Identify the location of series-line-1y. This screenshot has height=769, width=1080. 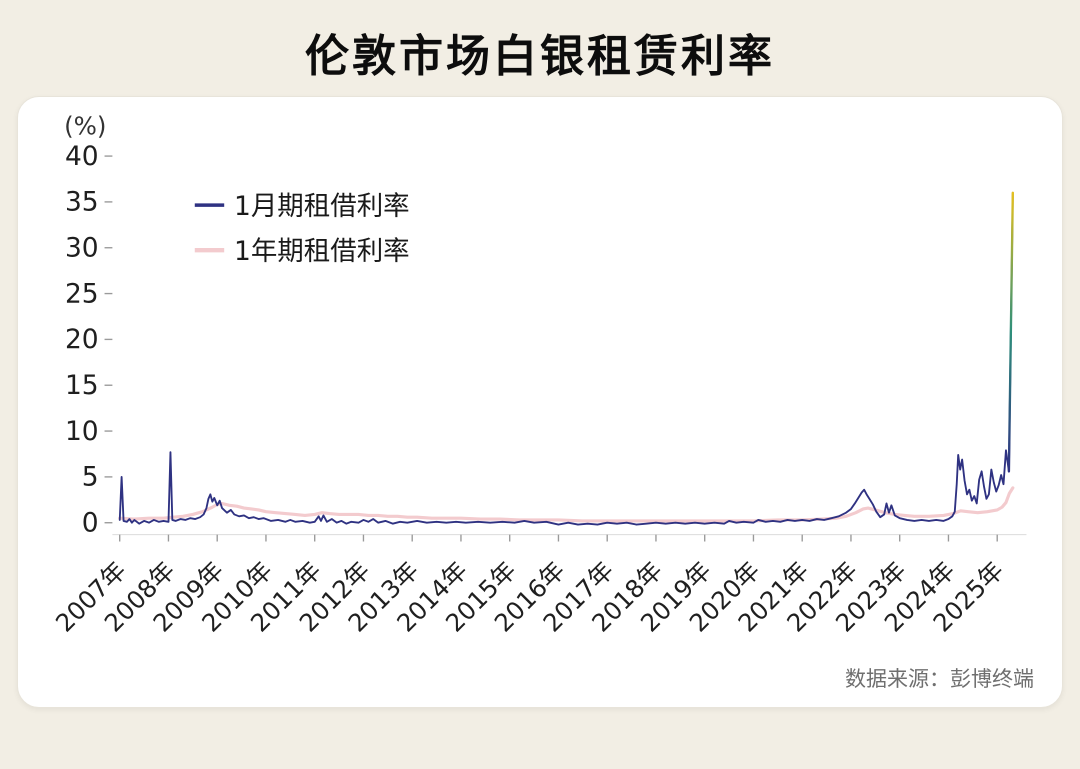
(566, 504).